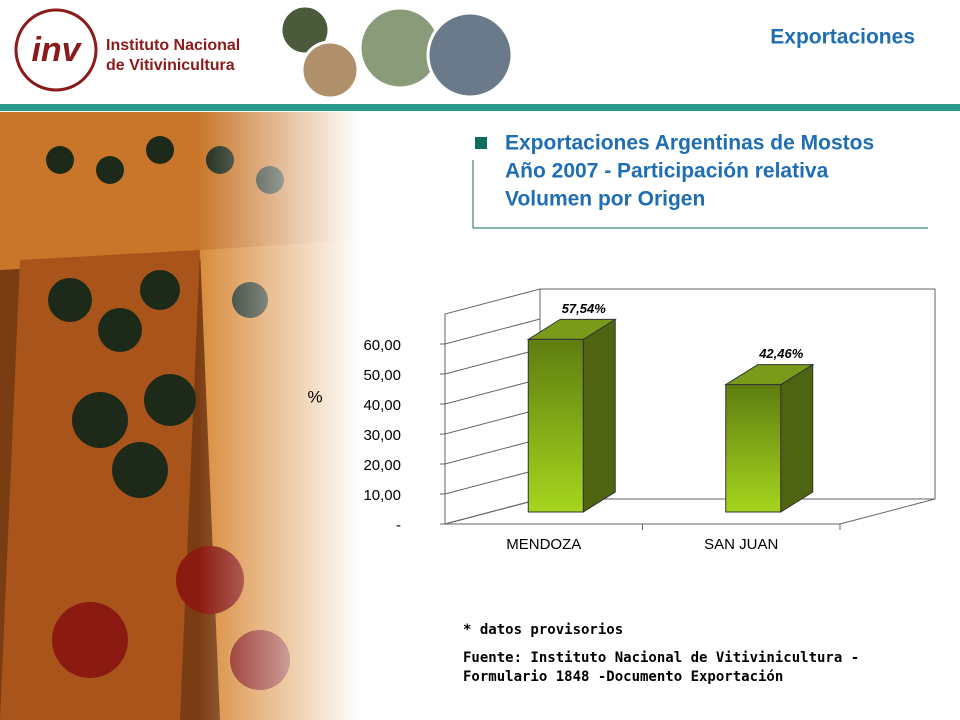  What do you see at coordinates (481, 143) in the screenshot?
I see `title-bullet` at bounding box center [481, 143].